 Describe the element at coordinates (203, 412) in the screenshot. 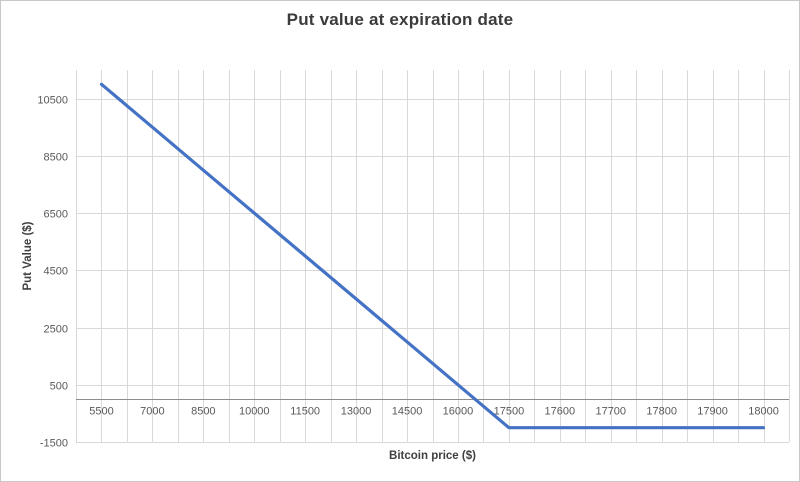

I see `x-tick-label: 8500` at that location.